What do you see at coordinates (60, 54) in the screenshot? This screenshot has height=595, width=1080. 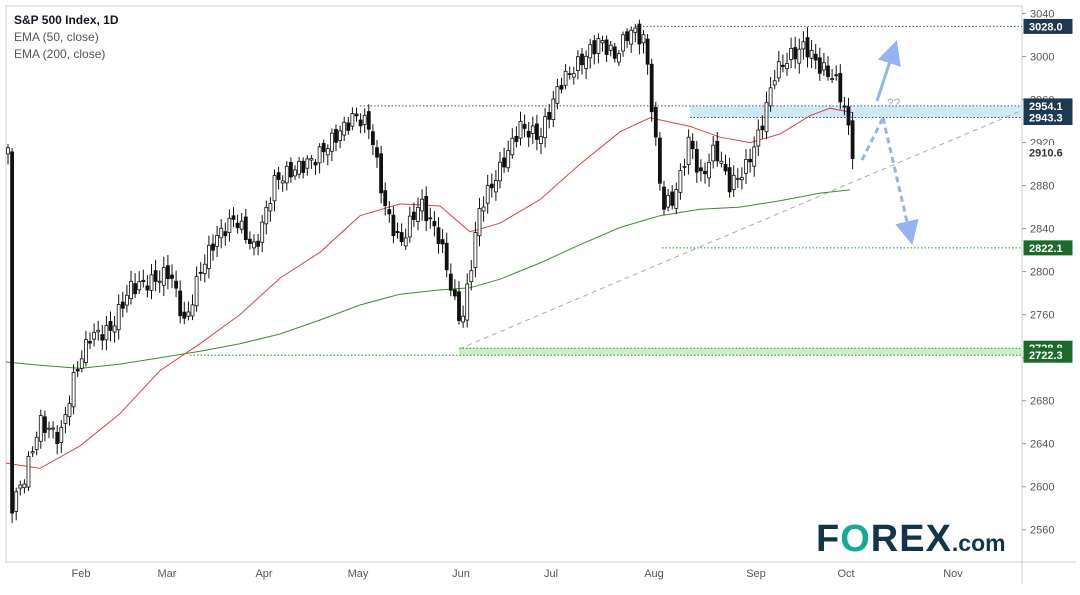 I see `legend-ema200: EMA (200, close)` at bounding box center [60, 54].